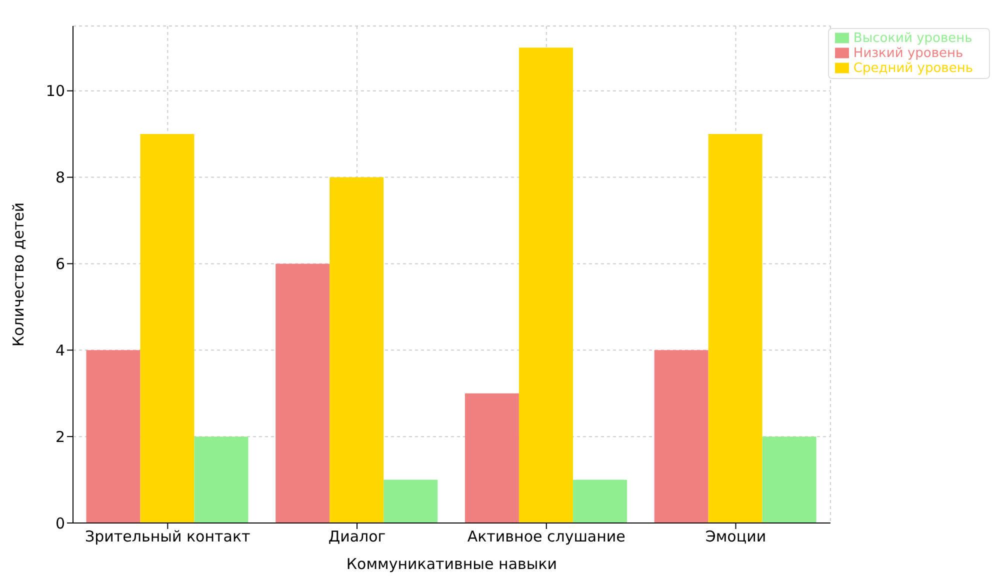 The image size is (1000, 577). Describe the element at coordinates (452, 564) in the screenshot. I see `x-axis-title: Коммуникативные навыки` at that location.